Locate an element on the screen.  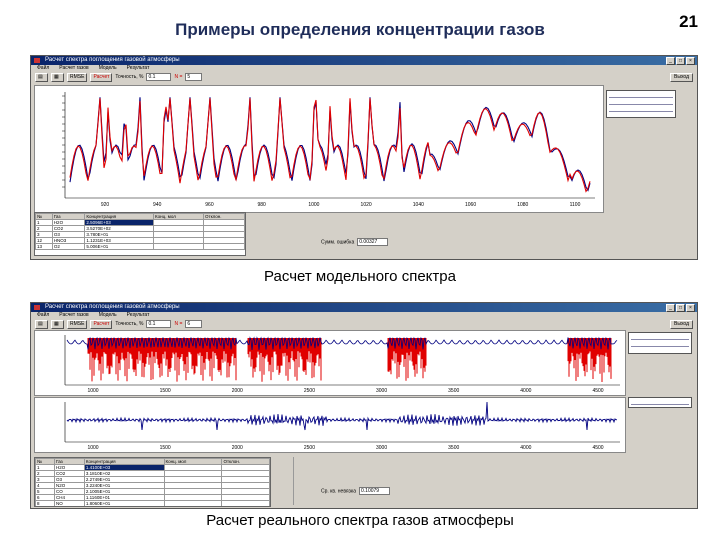
table-cell: 1.8060E+01 is located at coordinates (124, 503).